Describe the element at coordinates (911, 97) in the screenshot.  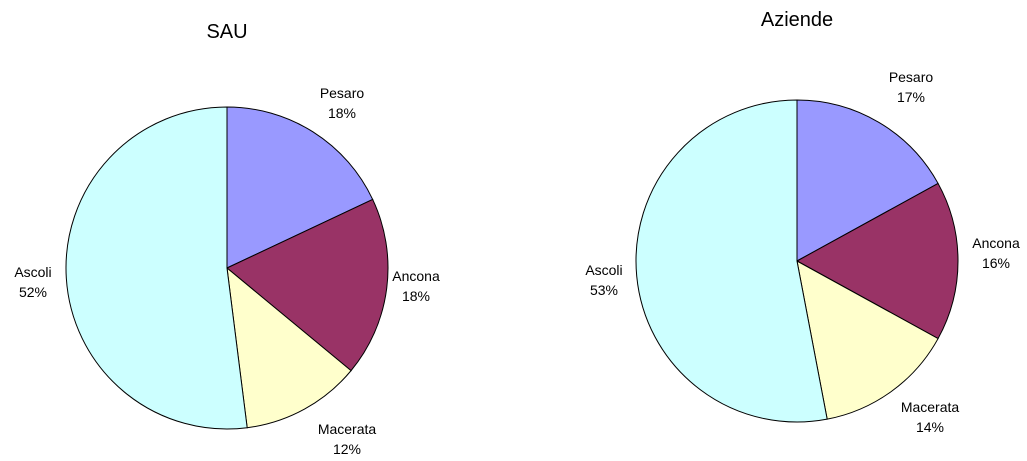
I see `slice-value-pesaro: 17%` at that location.